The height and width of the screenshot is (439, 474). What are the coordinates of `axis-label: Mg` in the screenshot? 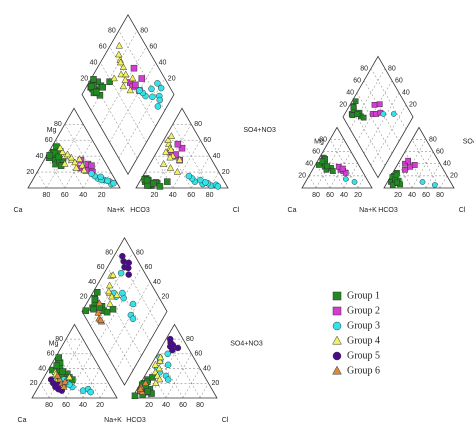 It's located at (319, 141).